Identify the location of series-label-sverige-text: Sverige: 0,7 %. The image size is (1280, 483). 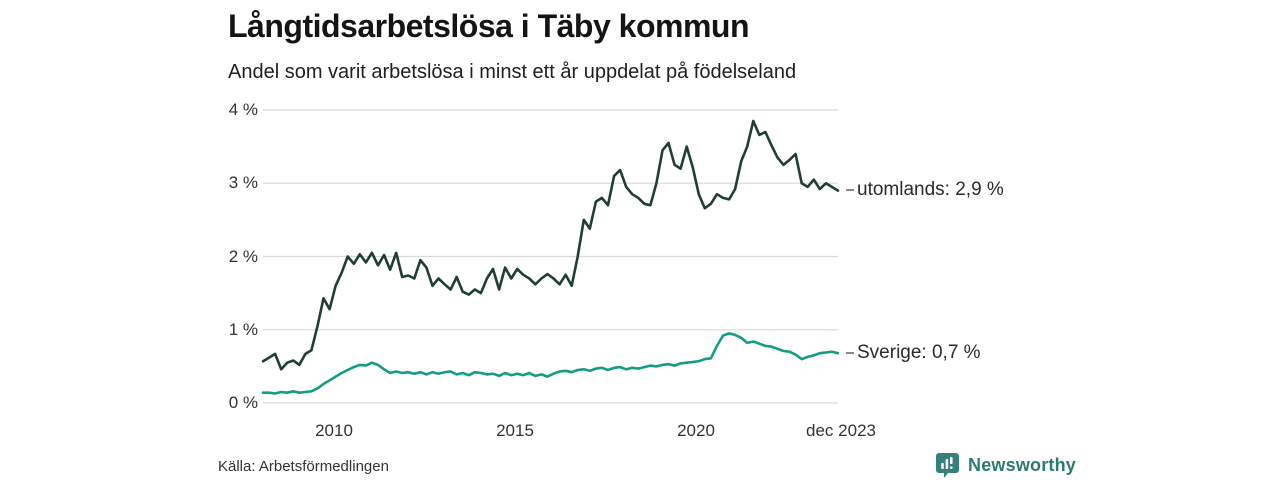
(919, 352).